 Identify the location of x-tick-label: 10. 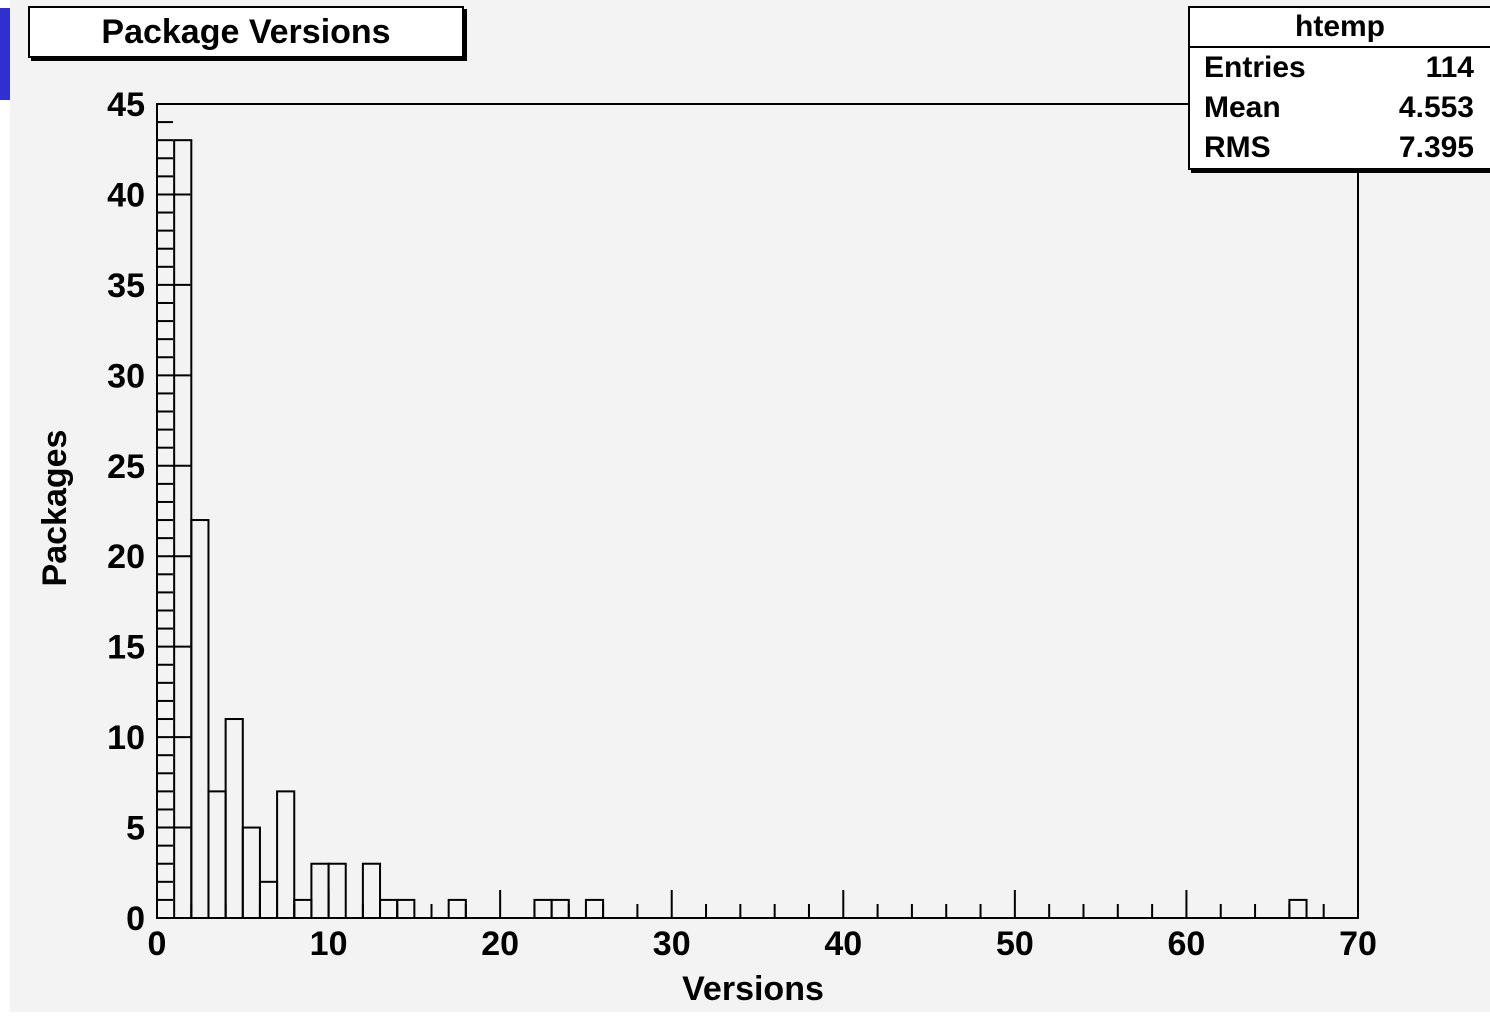
(329, 944).